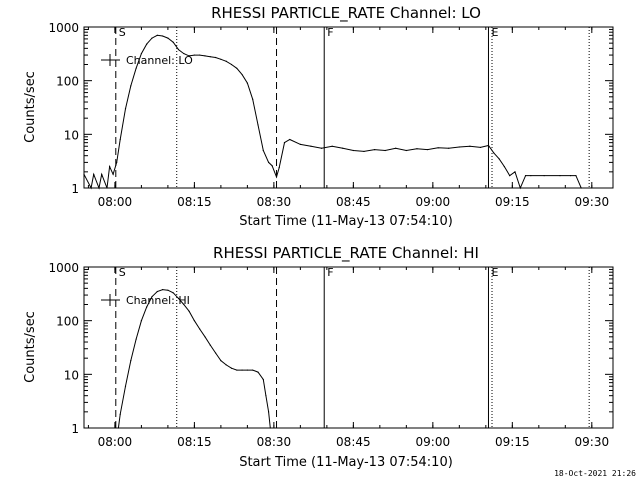 The height and width of the screenshot is (480, 640). Describe the element at coordinates (330, 32) in the screenshot. I see `marker-label: F` at that location.